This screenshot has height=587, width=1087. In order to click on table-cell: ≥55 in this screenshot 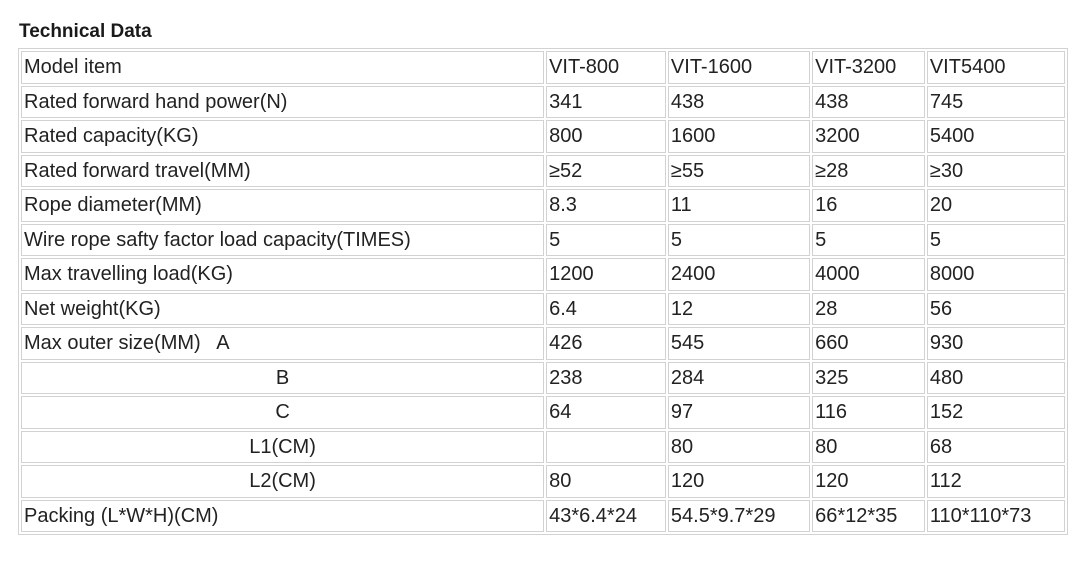, I will do `click(739, 170)`.